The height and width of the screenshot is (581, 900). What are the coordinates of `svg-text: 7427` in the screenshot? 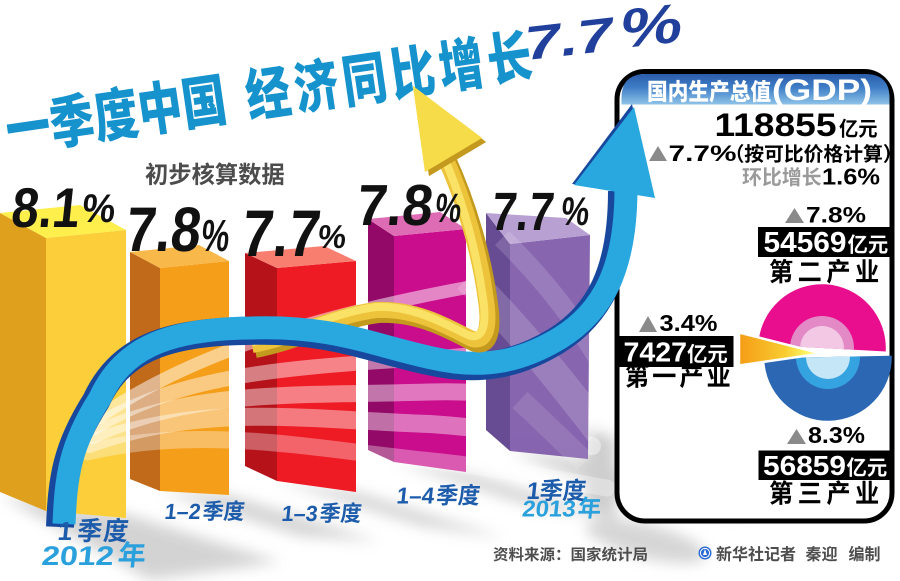 It's located at (656, 352).